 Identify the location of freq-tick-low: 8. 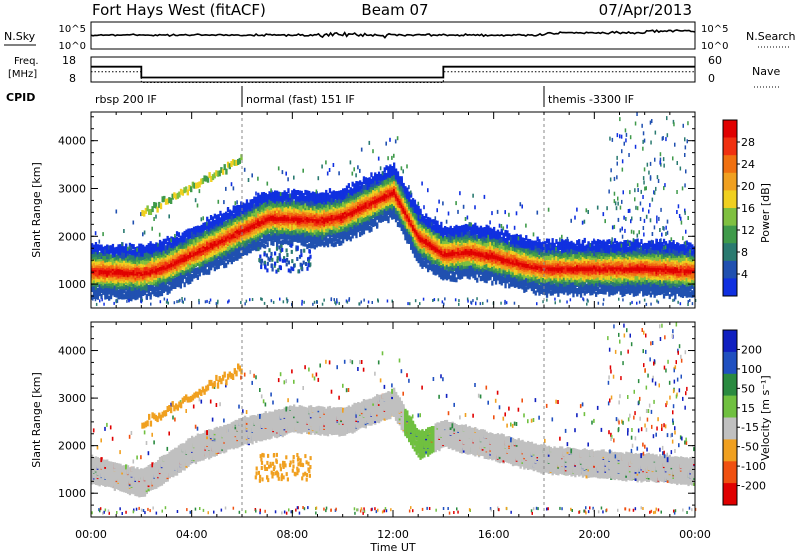
(72, 78).